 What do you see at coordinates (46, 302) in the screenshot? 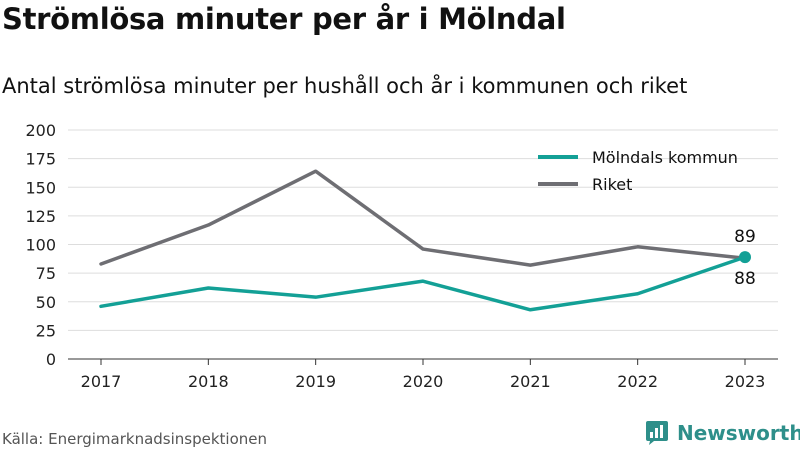
I see `y-tick-label: 50` at bounding box center [46, 302].